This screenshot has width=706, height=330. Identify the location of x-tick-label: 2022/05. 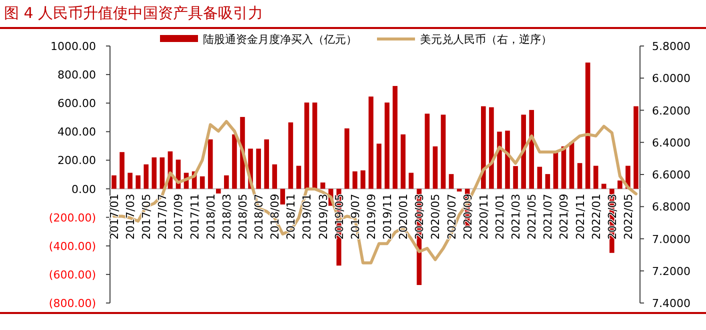
(628, 217).